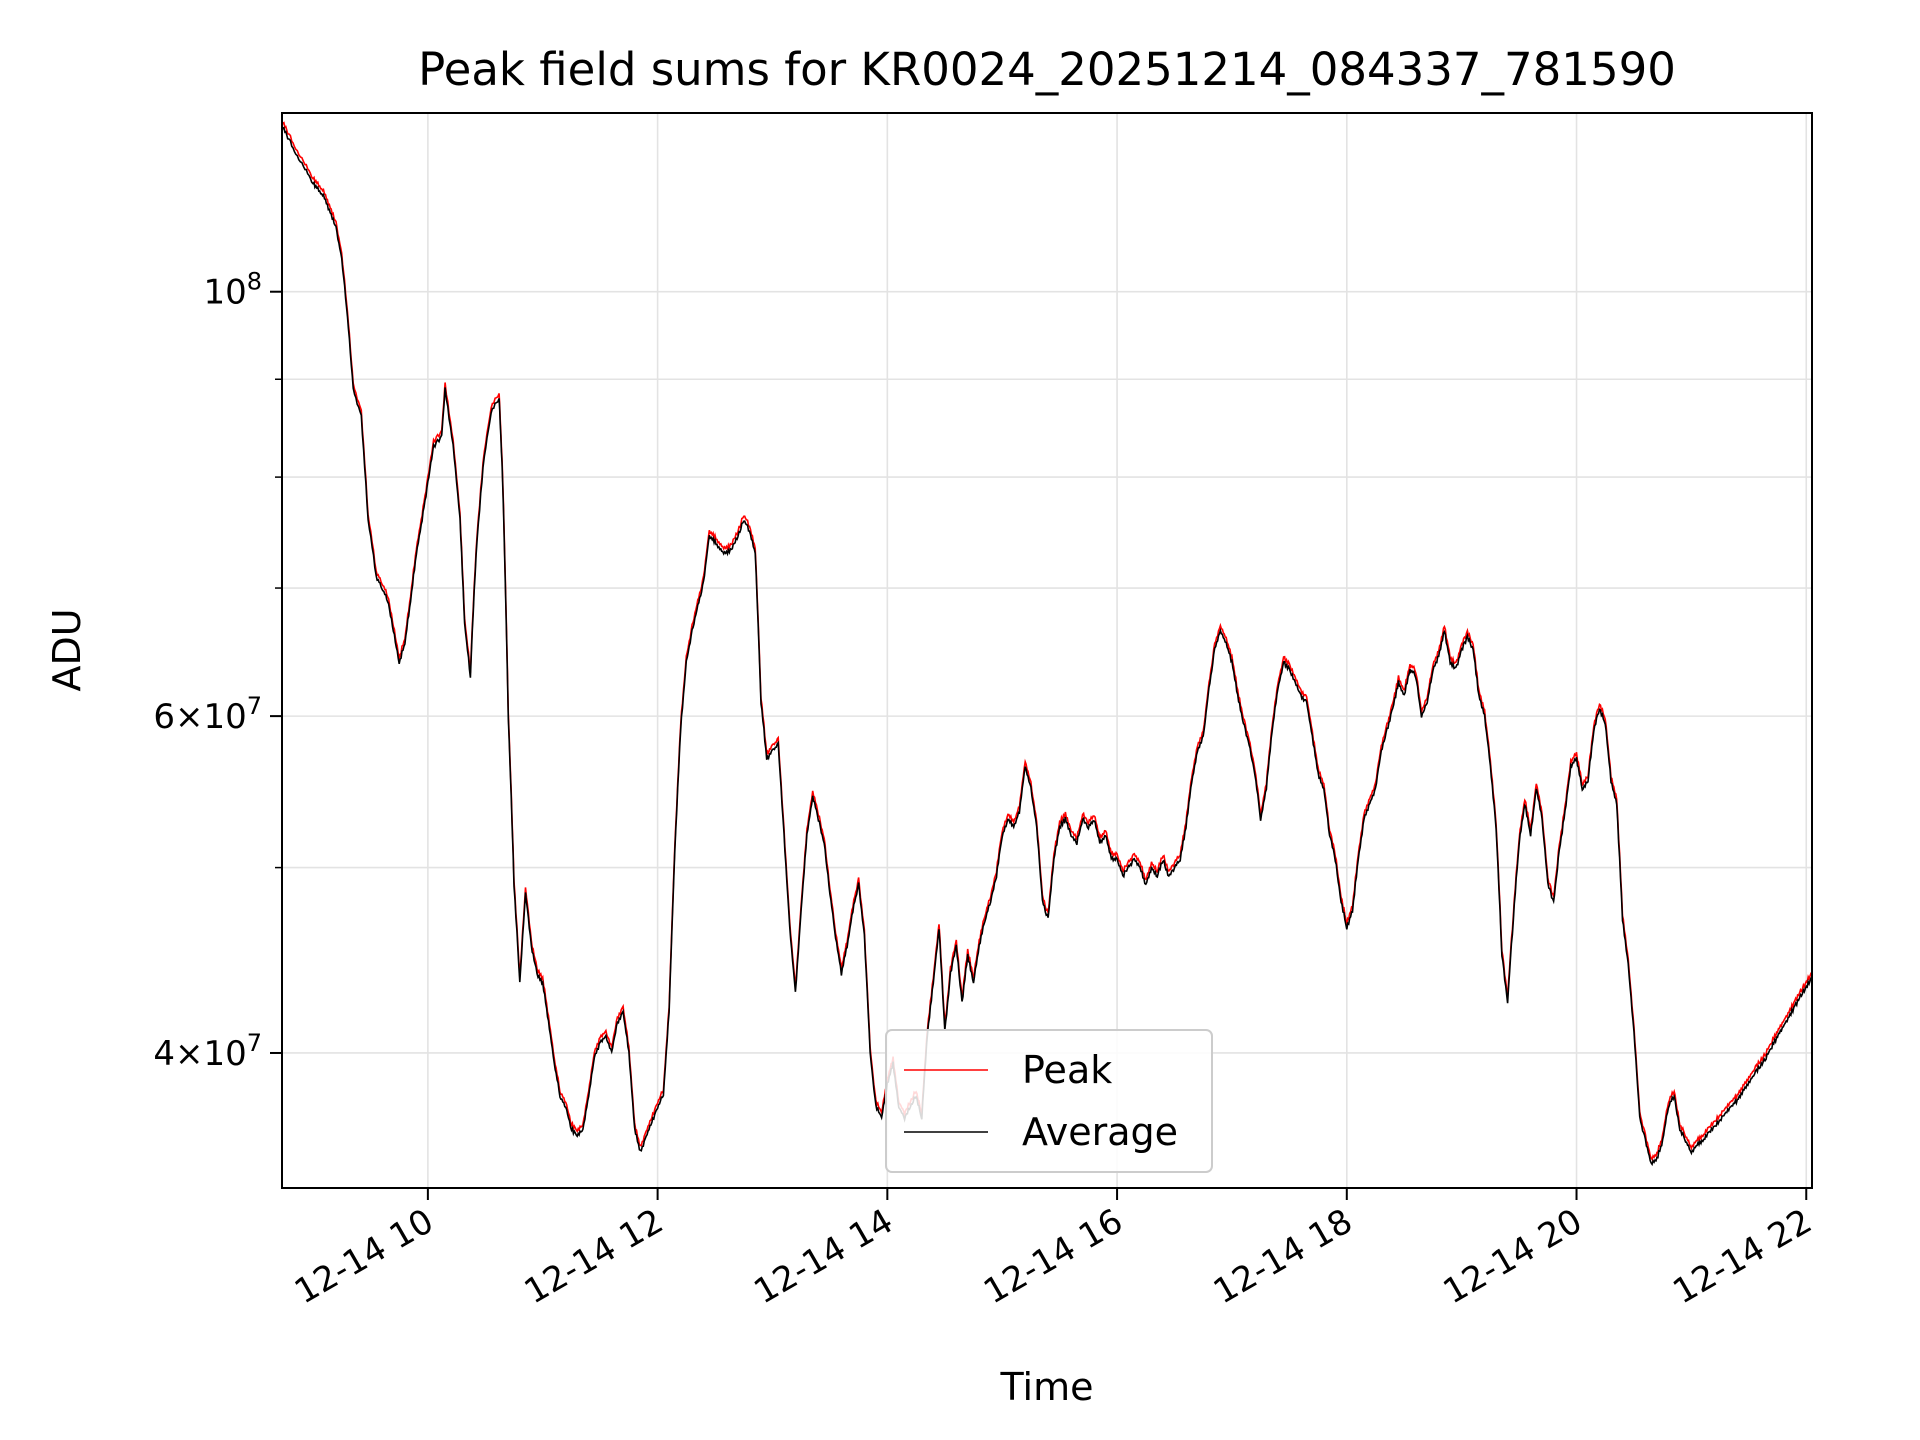 This screenshot has height=1440, width=1920. I want to click on legend-box, so click(1049, 1101).